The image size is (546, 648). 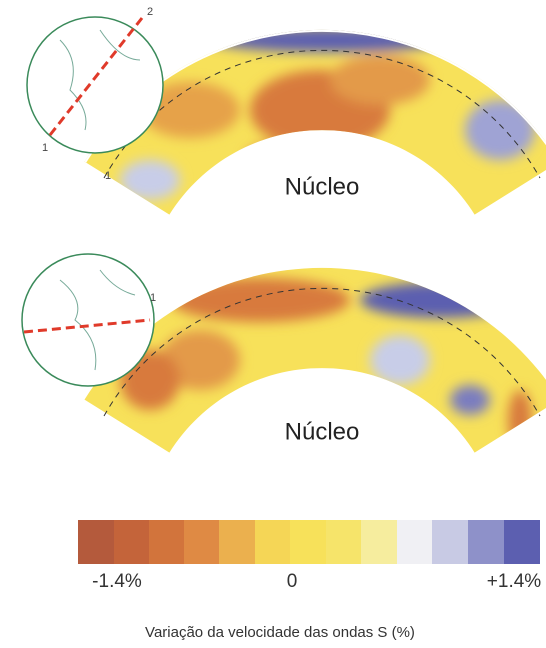 I want to click on colorbar-caption: Variação da velocidade das ondas S (%), so click(x=280, y=632).